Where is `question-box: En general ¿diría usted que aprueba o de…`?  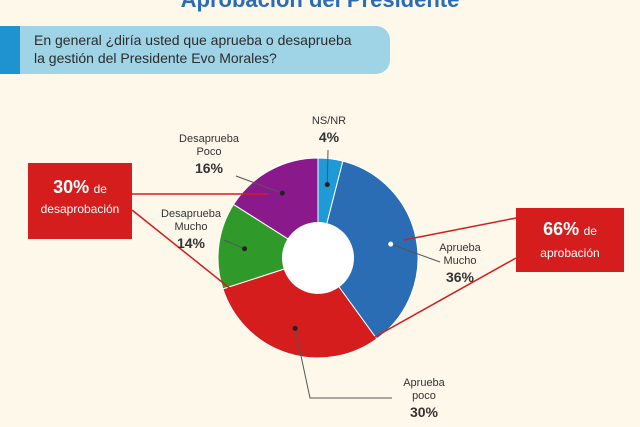 question-box: En general ¿diría usted que aprueba o de… is located at coordinates (195, 50).